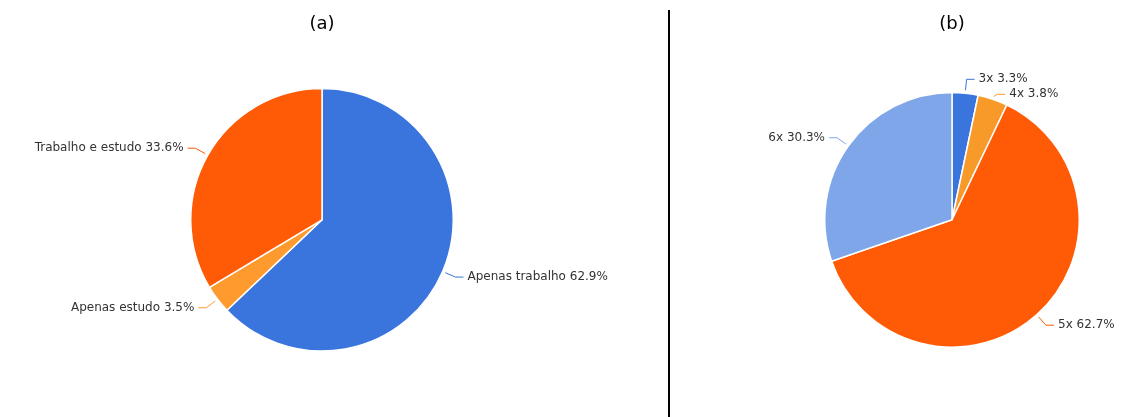  What do you see at coordinates (797, 136) in the screenshot?
I see `slice-label: 6x 30.3%` at bounding box center [797, 136].